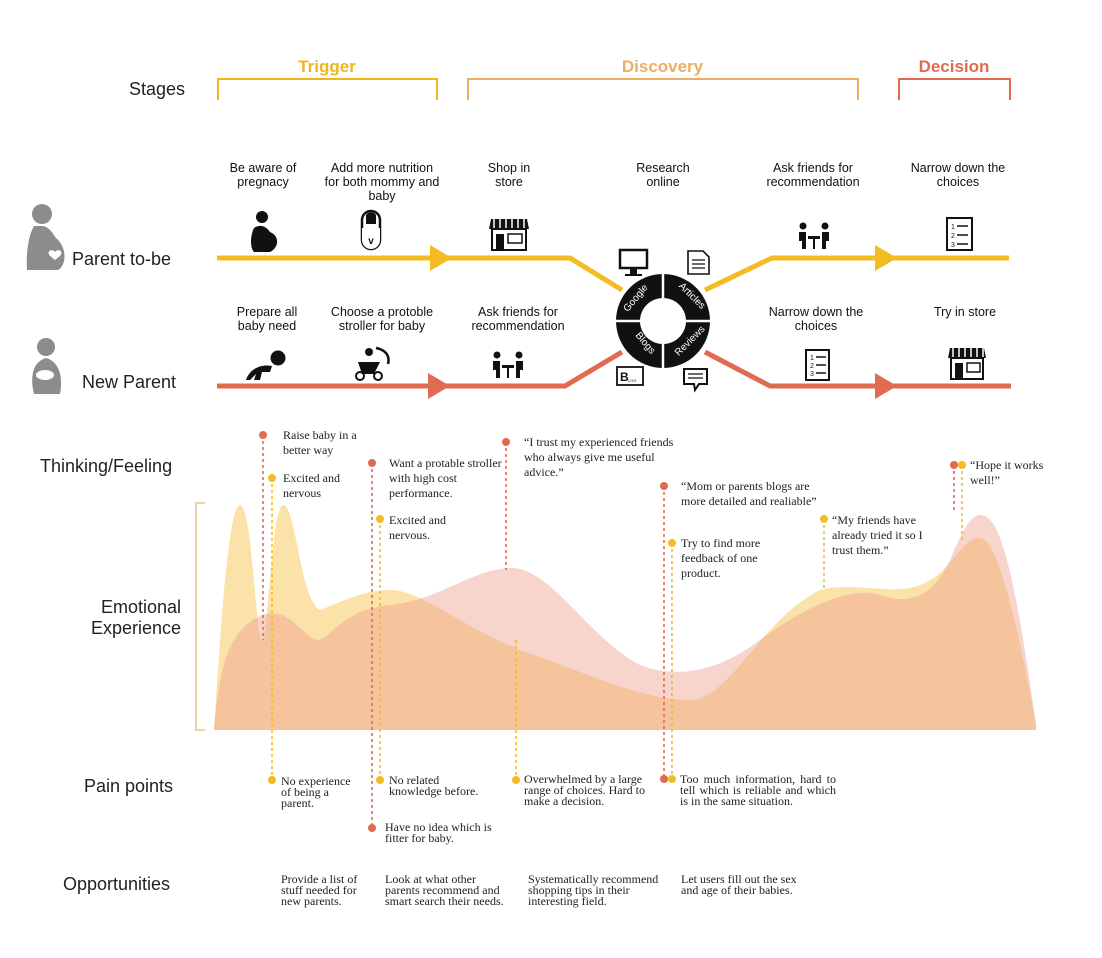 The height and width of the screenshot is (958, 1102). I want to click on stage-bracket-trigger, so click(327, 89).